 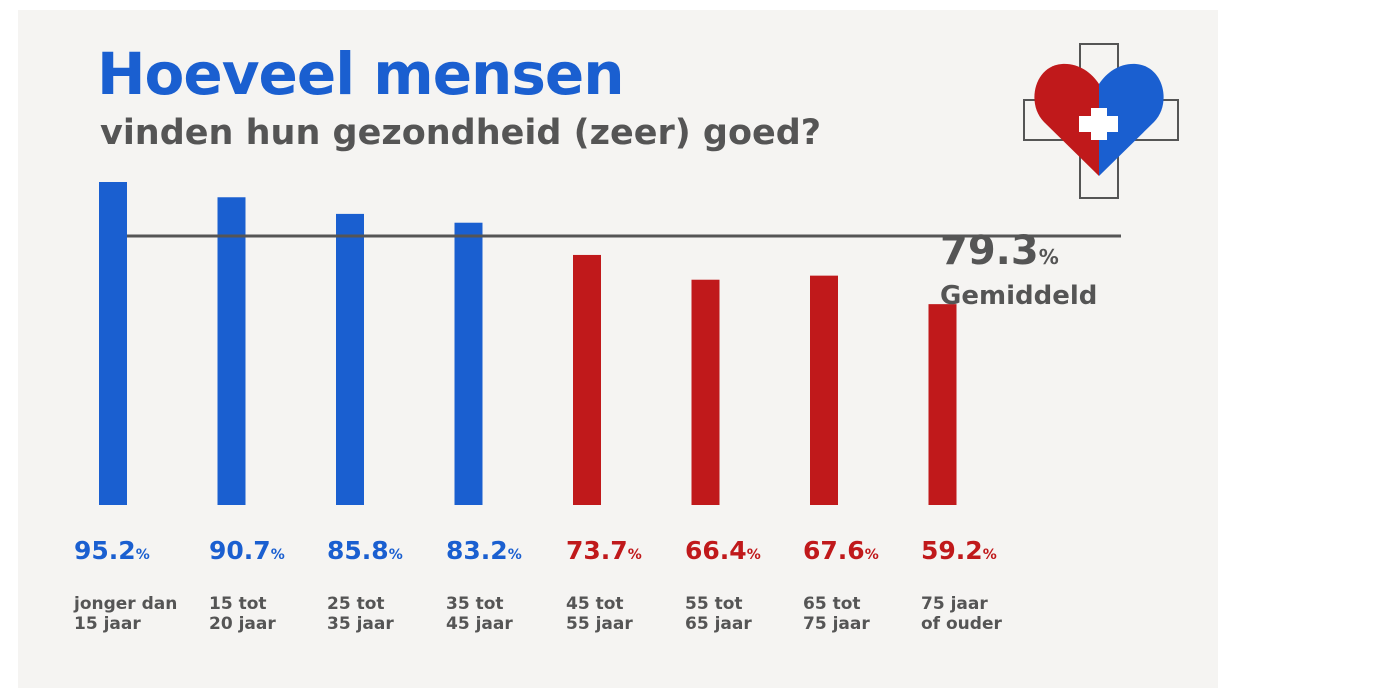 What do you see at coordinates (107, 624) in the screenshot?
I see `category-label-line: 15 jaar` at bounding box center [107, 624].